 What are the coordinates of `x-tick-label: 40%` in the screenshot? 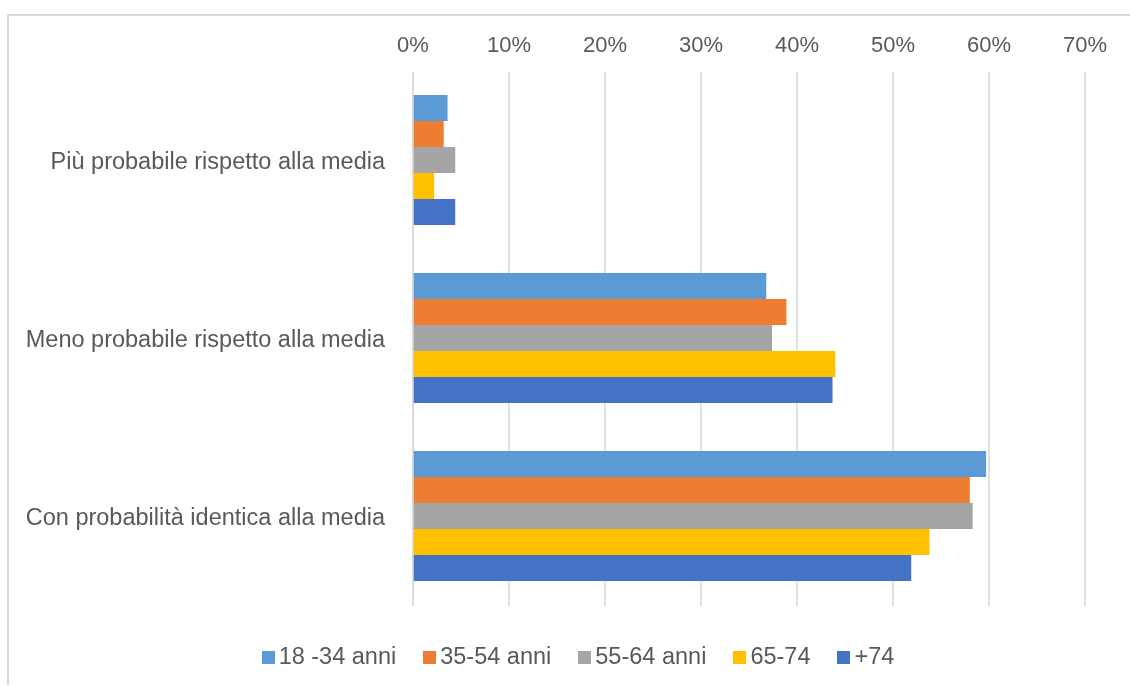 It's located at (797, 44).